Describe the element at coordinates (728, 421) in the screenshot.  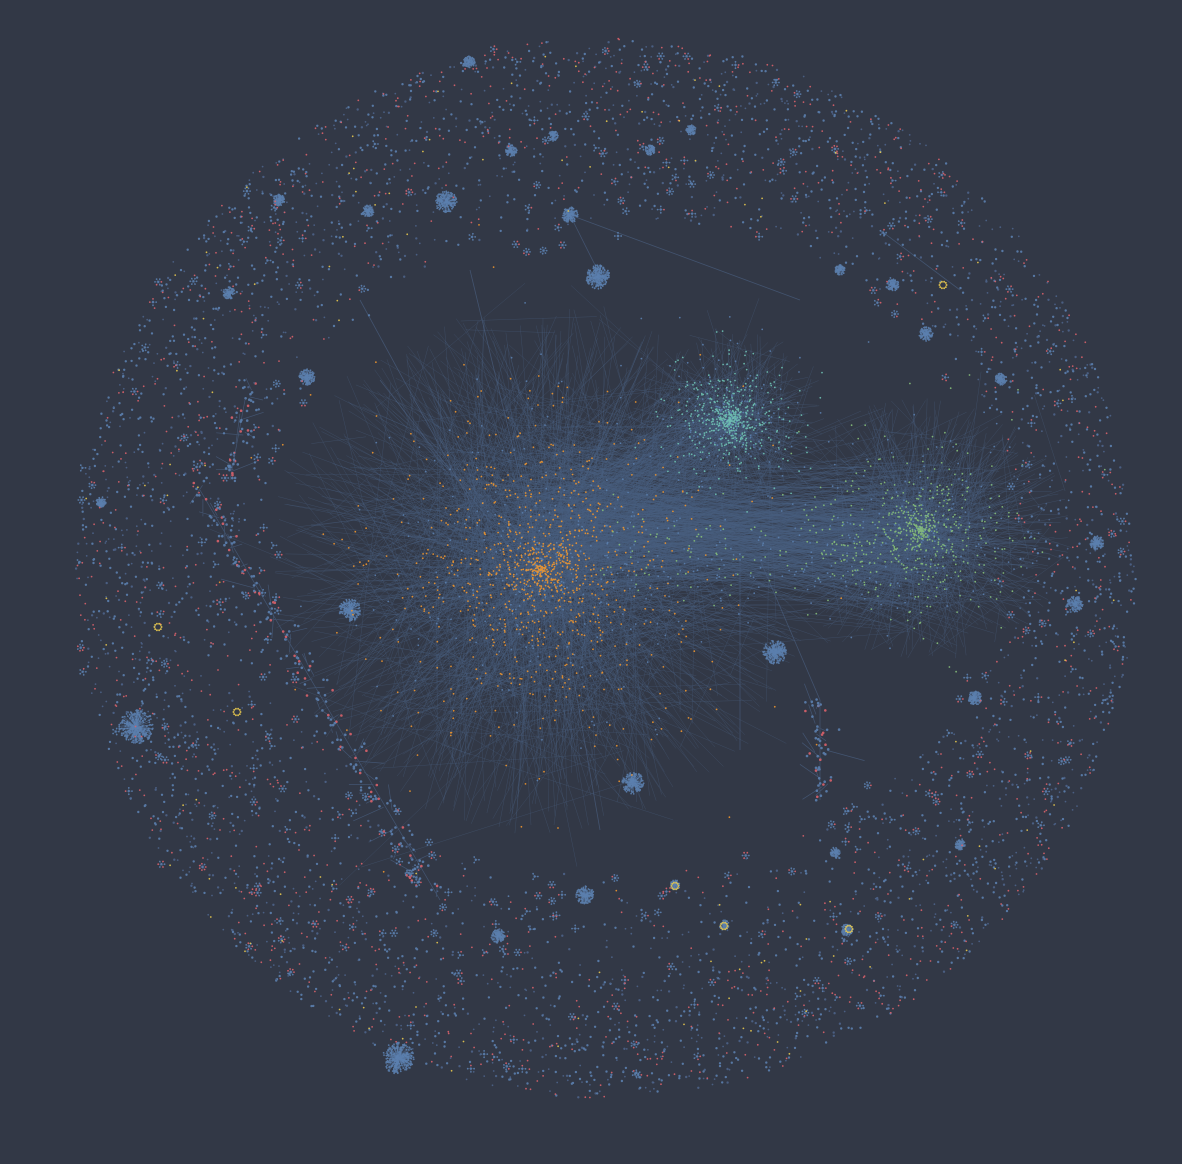
I see `node-group` at that location.